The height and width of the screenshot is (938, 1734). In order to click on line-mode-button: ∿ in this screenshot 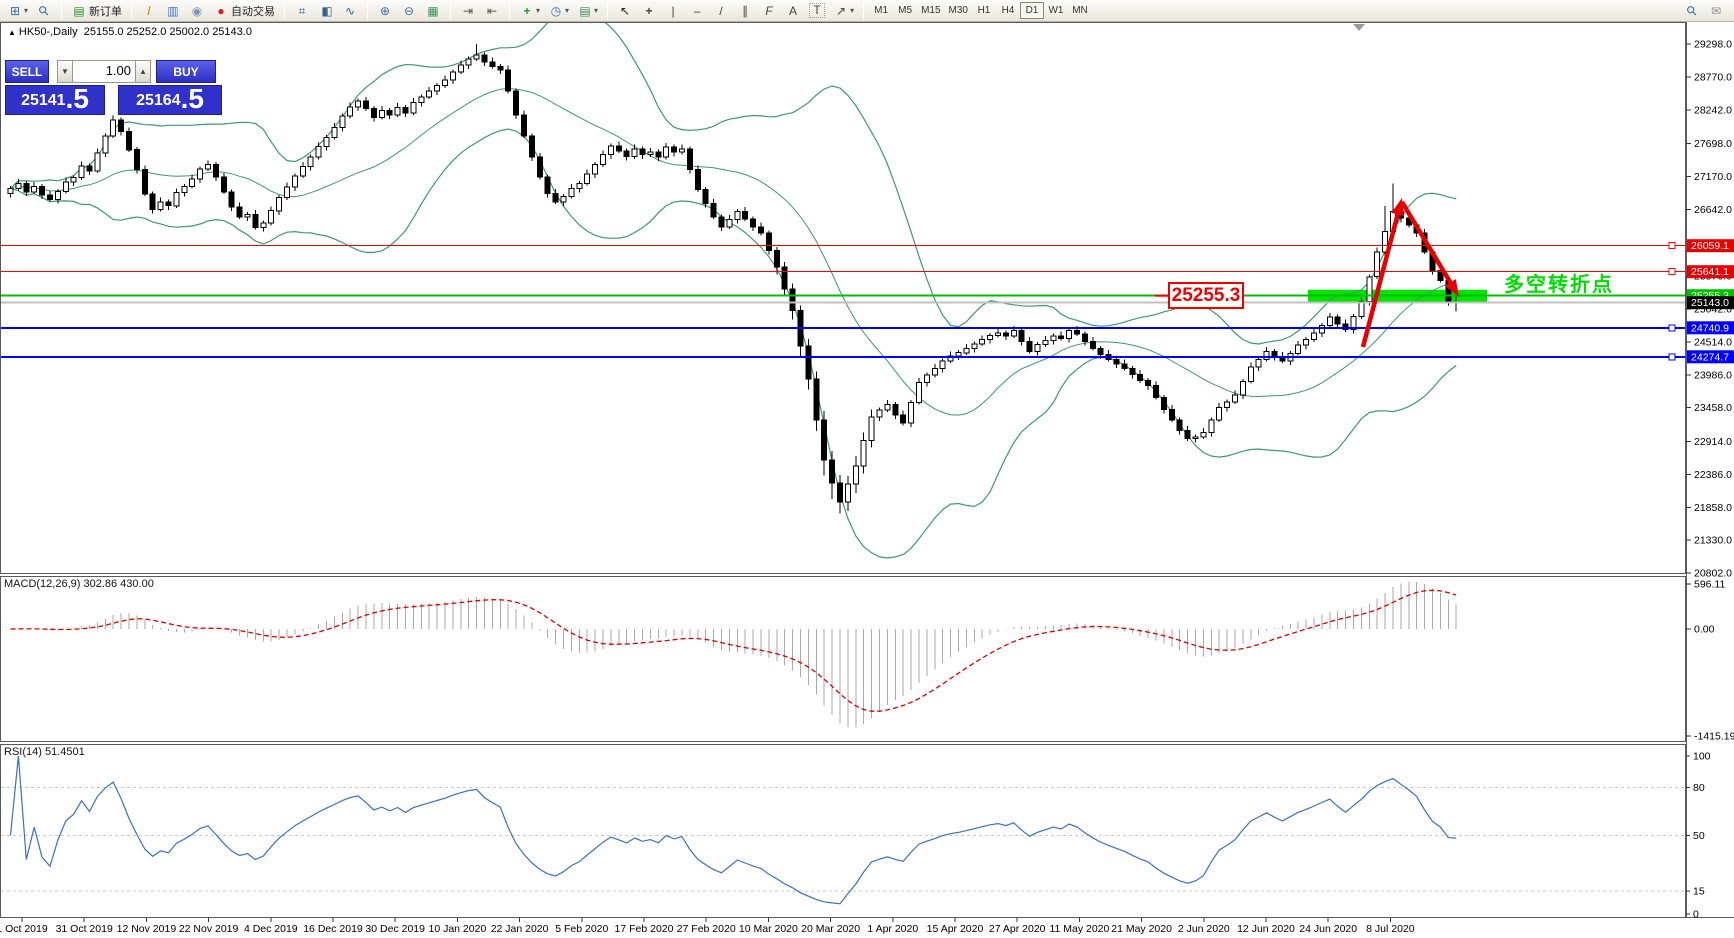, I will do `click(350, 11)`.